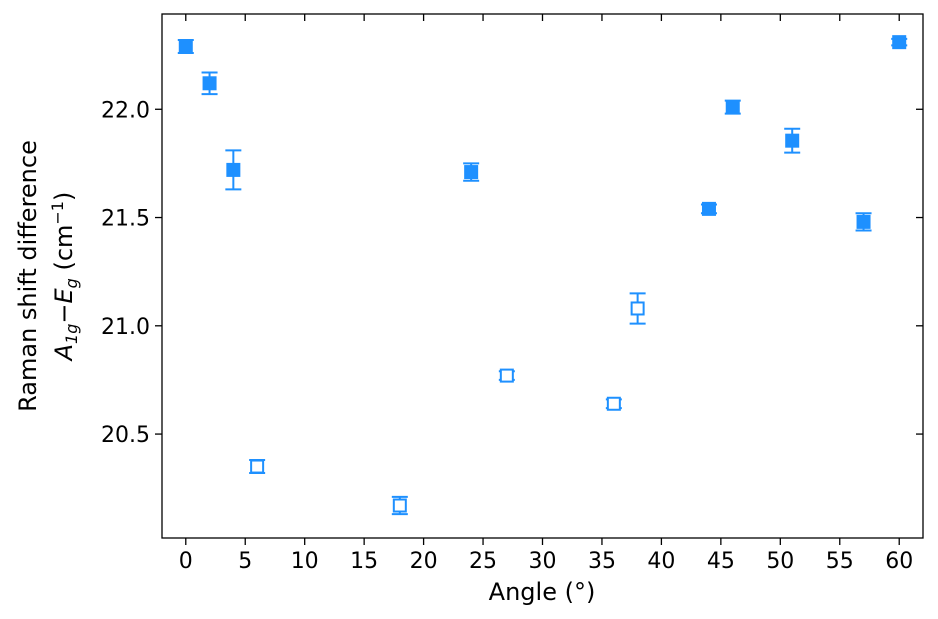 This screenshot has width=938, height=619. What do you see at coordinates (721, 561) in the screenshot?
I see `x-tick-label: 45` at bounding box center [721, 561].